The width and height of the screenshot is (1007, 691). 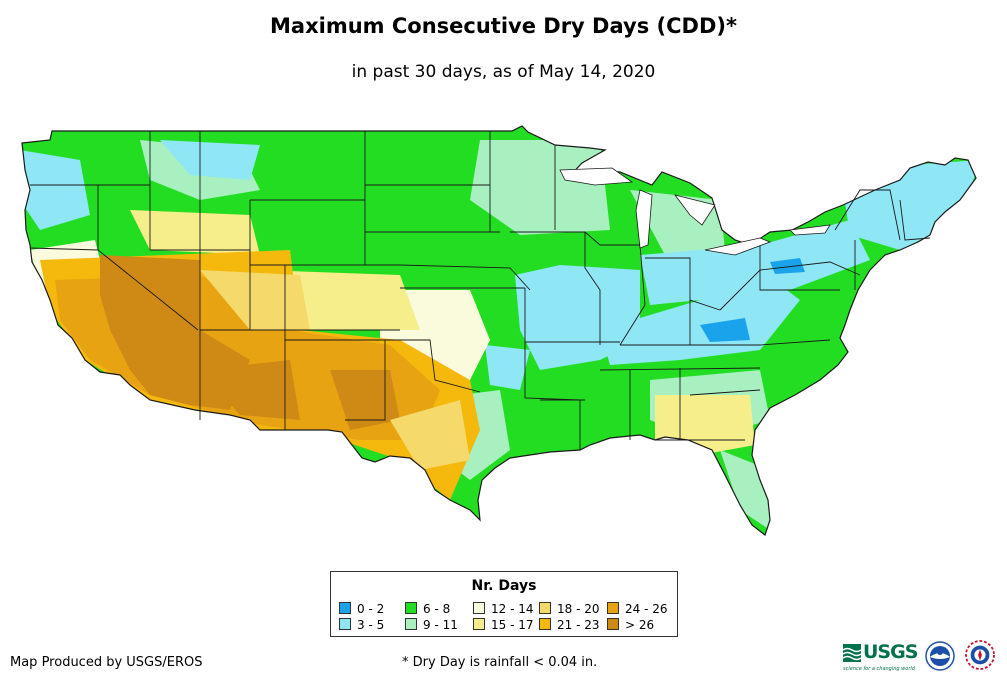 What do you see at coordinates (640, 625) in the screenshot?
I see `legend-label: > 26` at bounding box center [640, 625].